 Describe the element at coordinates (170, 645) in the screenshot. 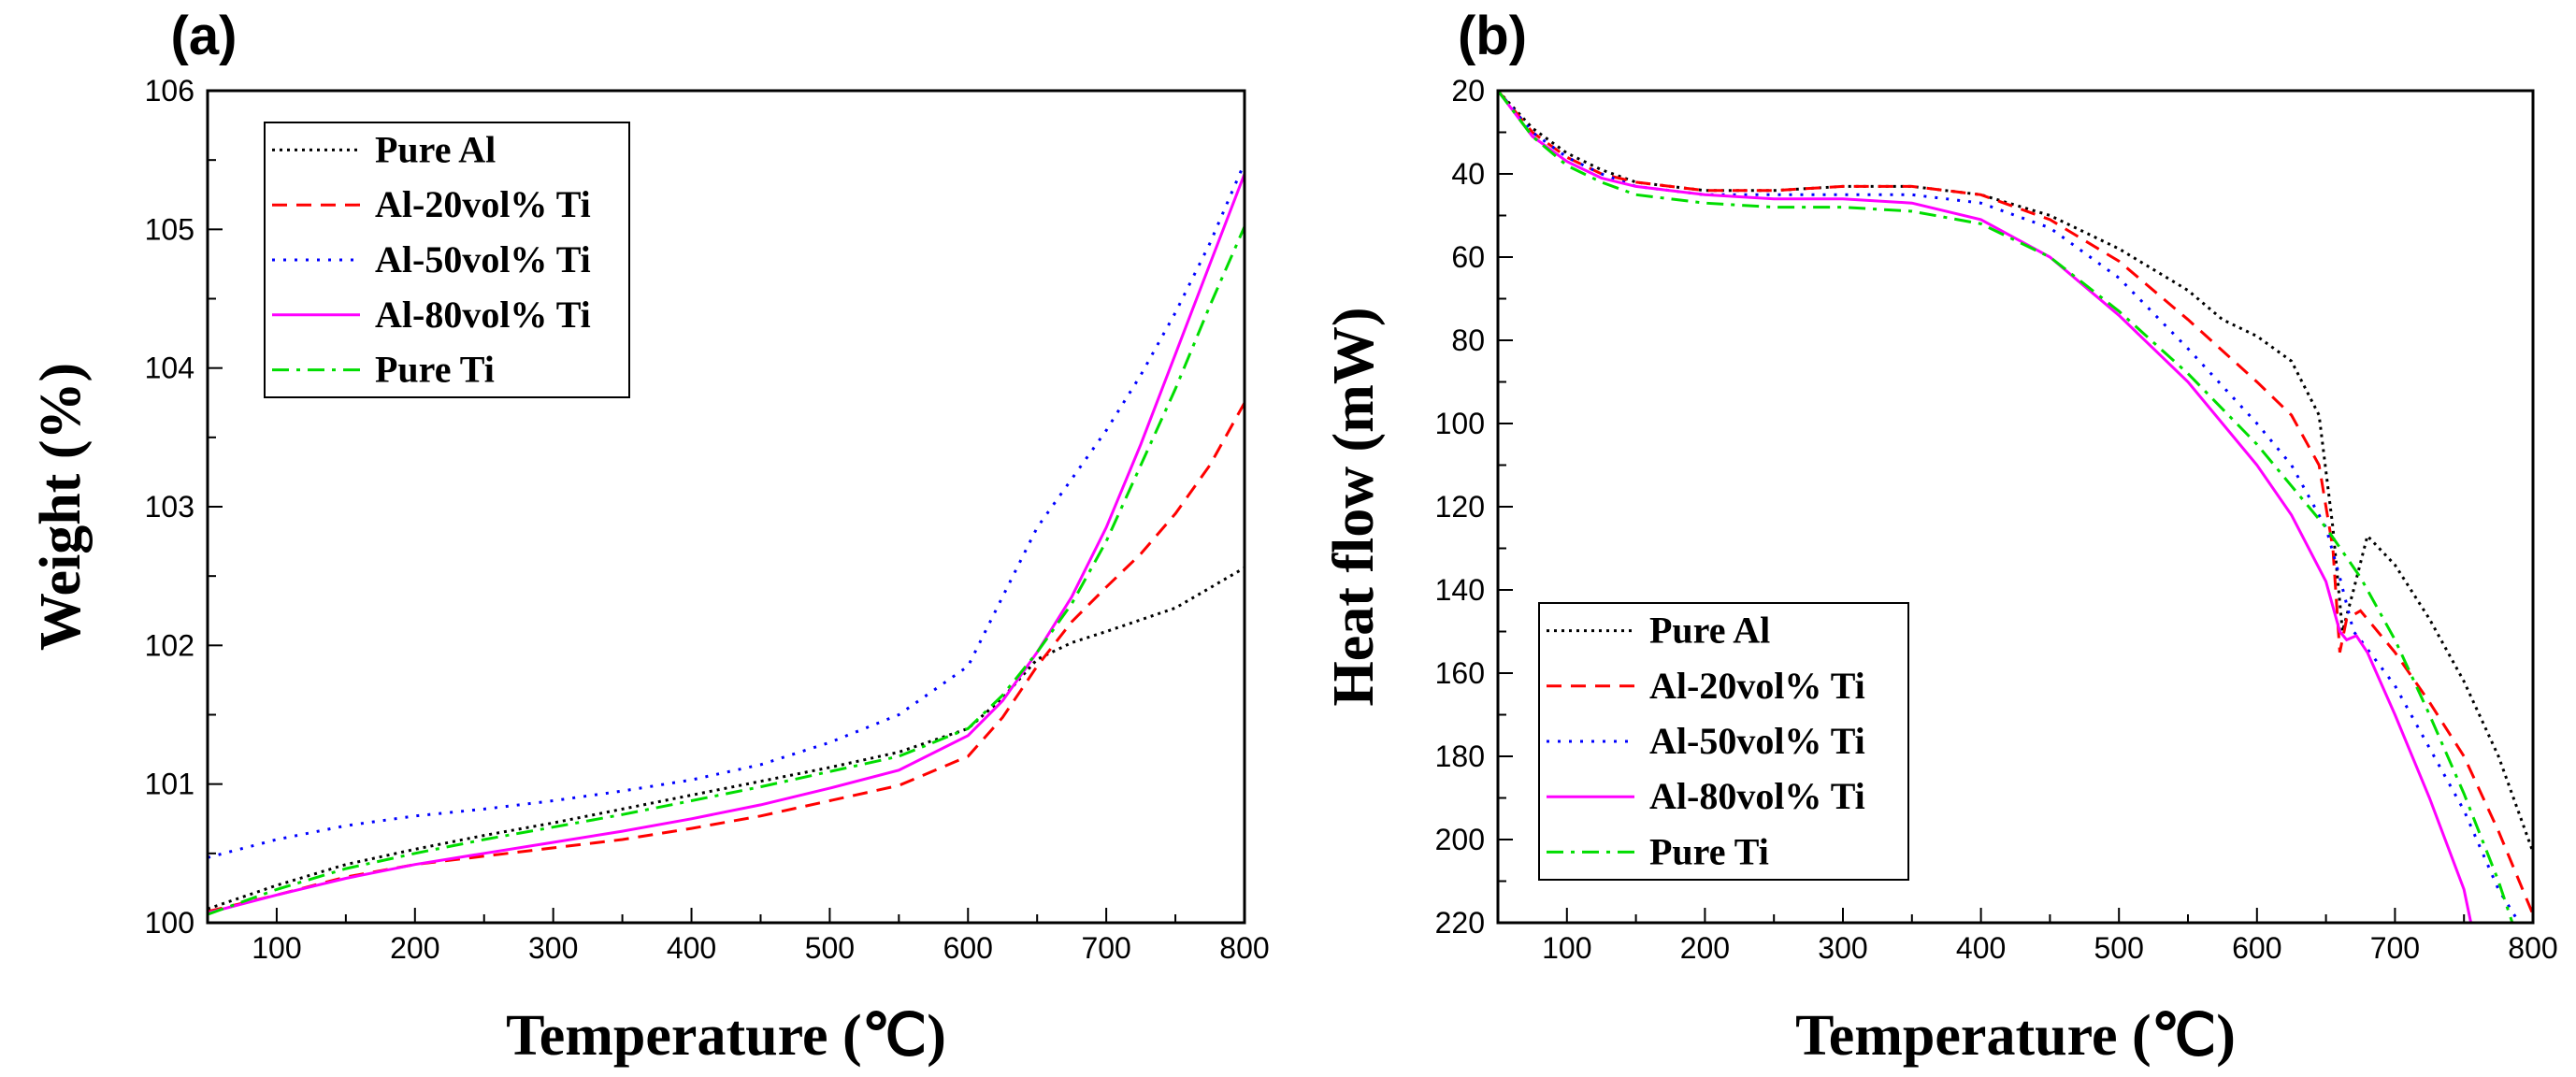

I see `y-tick-label: 102` at that location.